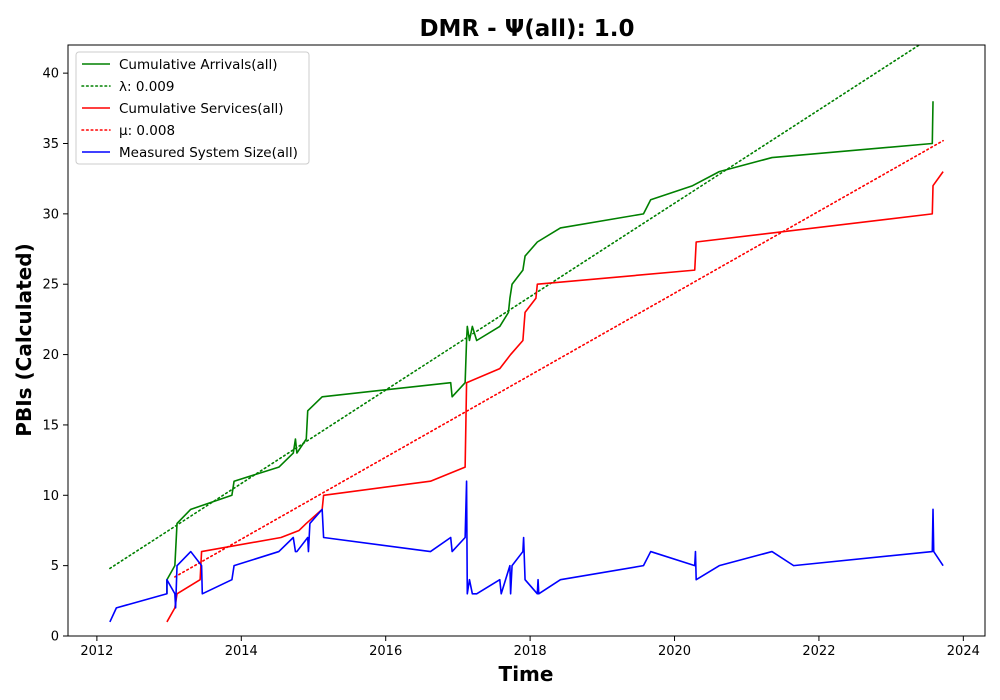  Describe the element at coordinates (208, 153) in the screenshot. I see `legend-label-5: Measured System Size(all)` at that location.